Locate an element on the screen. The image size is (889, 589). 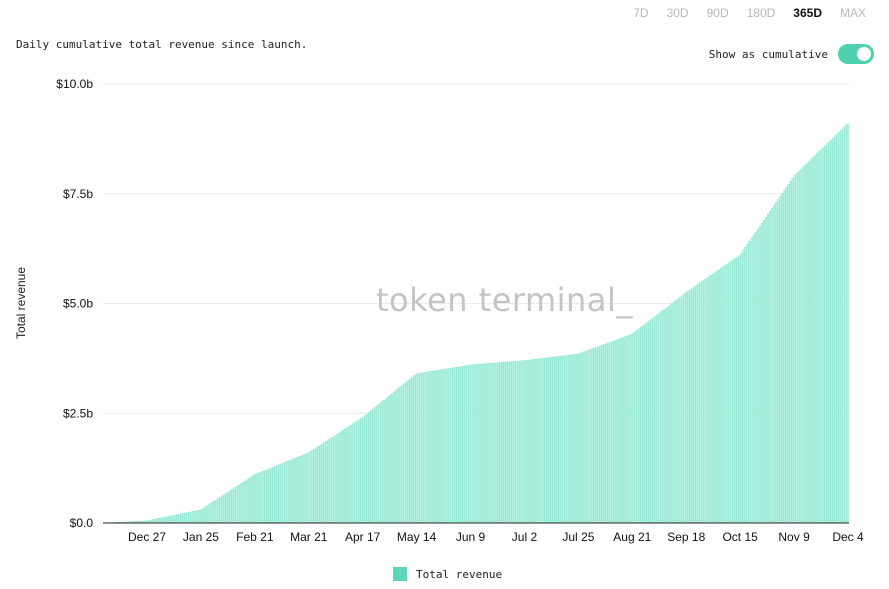
y-tick-label: $0.0 is located at coordinates (82, 523).